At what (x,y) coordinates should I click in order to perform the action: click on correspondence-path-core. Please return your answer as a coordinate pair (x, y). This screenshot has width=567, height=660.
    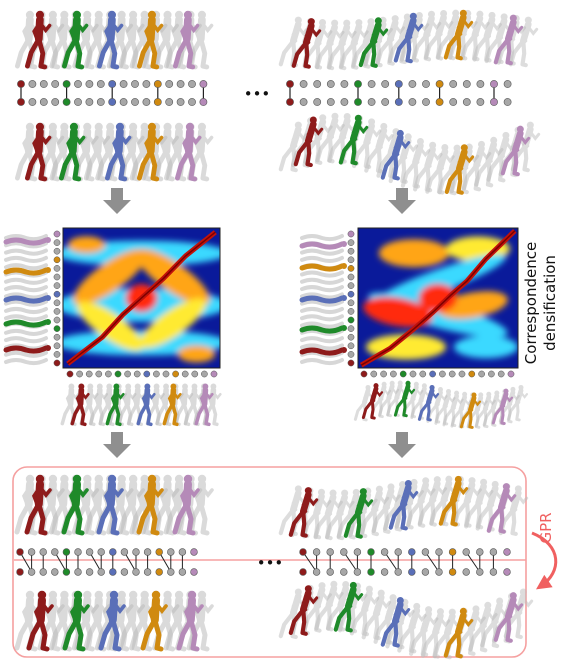
    Looking at the image, I should click on (438, 298).